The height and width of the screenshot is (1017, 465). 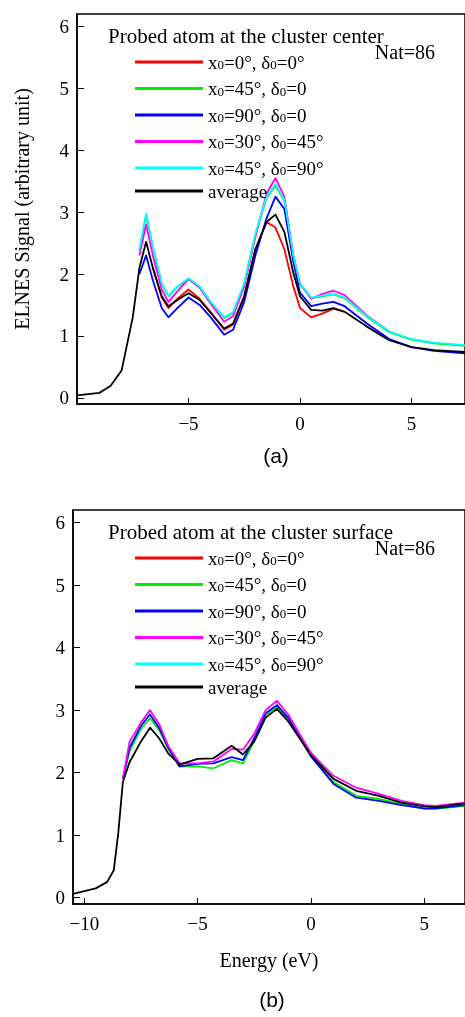 What do you see at coordinates (276, 455) in the screenshot?
I see `text: (a)` at bounding box center [276, 455].